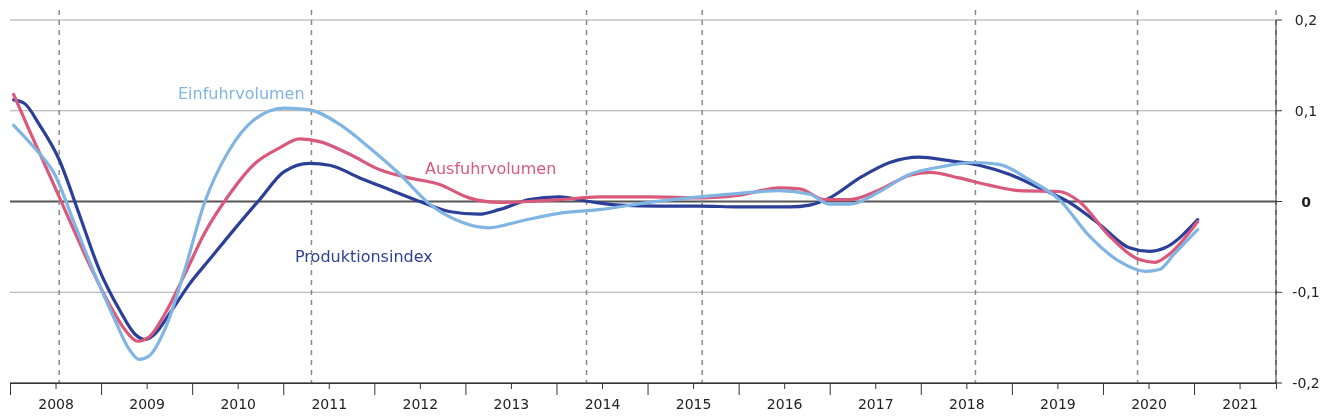 Image resolution: width=1329 pixels, height=418 pixels. Describe the element at coordinates (56, 403) in the screenshot. I see `x-tick-label: 2008` at that location.